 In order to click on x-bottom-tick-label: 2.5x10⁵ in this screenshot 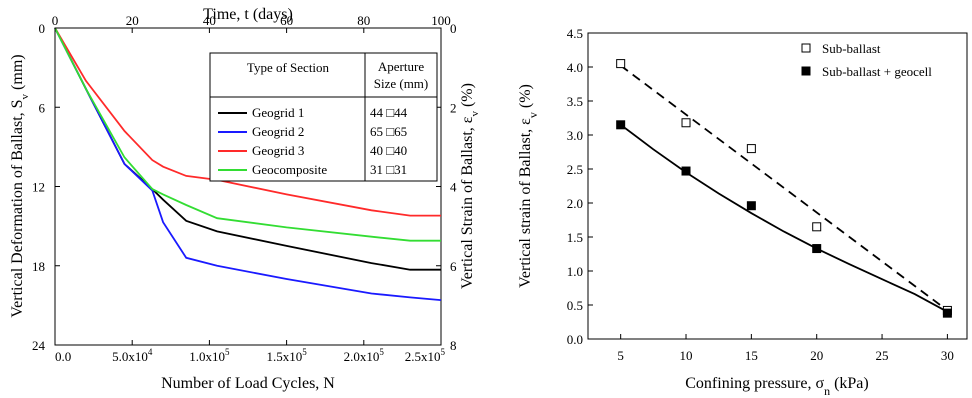, I will do `click(425, 355)`.